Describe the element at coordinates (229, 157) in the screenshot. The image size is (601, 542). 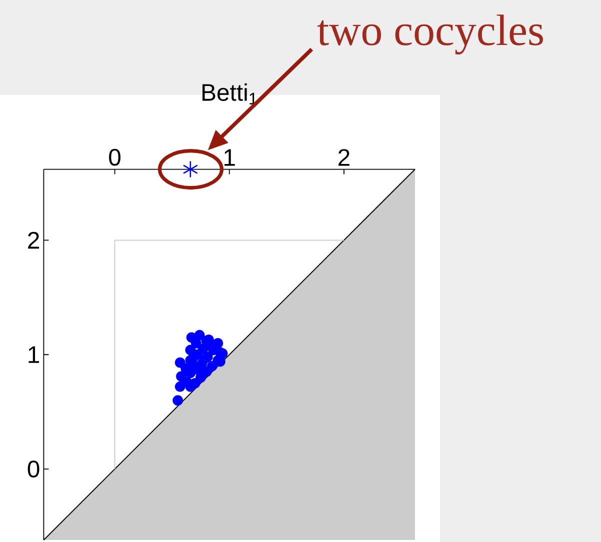
I see `x-tick-label: 1` at that location.